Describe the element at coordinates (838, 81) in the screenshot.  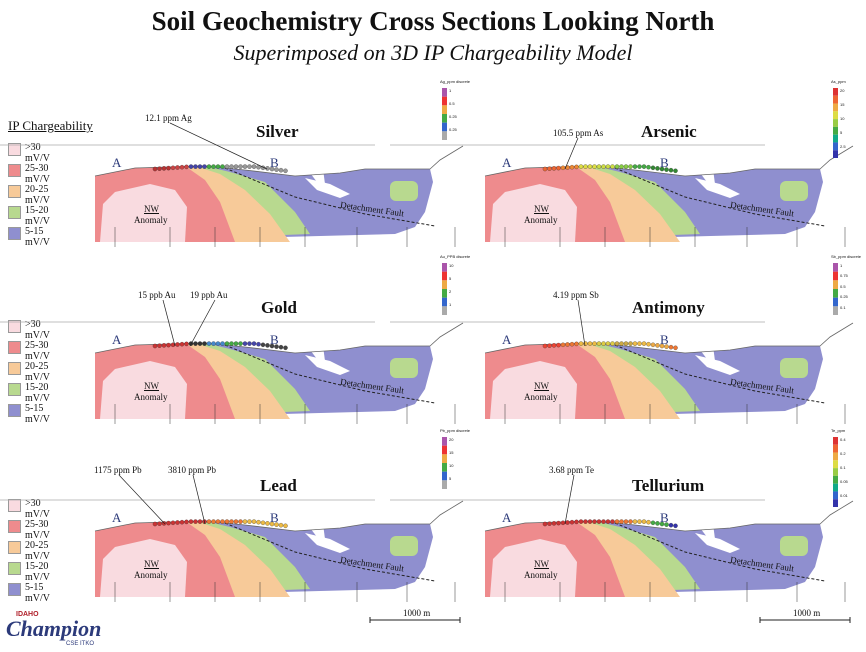
I see `colorbar-title: As_ppm` at that location.